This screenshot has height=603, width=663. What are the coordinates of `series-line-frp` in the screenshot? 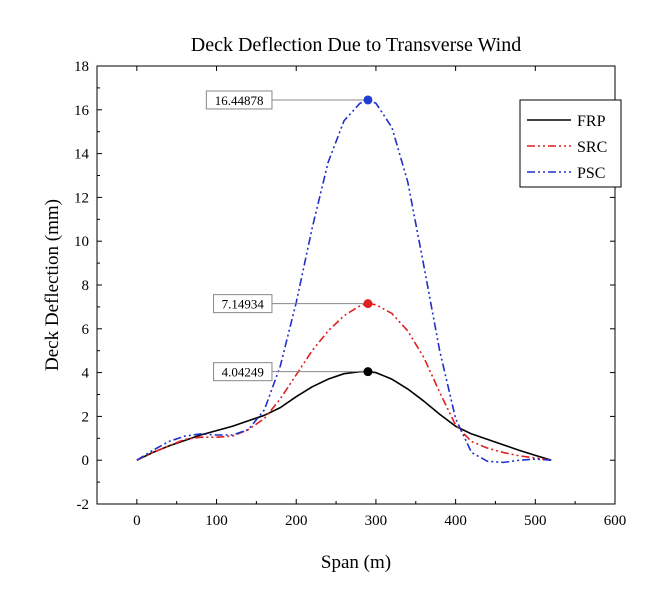 It's located at (344, 415).